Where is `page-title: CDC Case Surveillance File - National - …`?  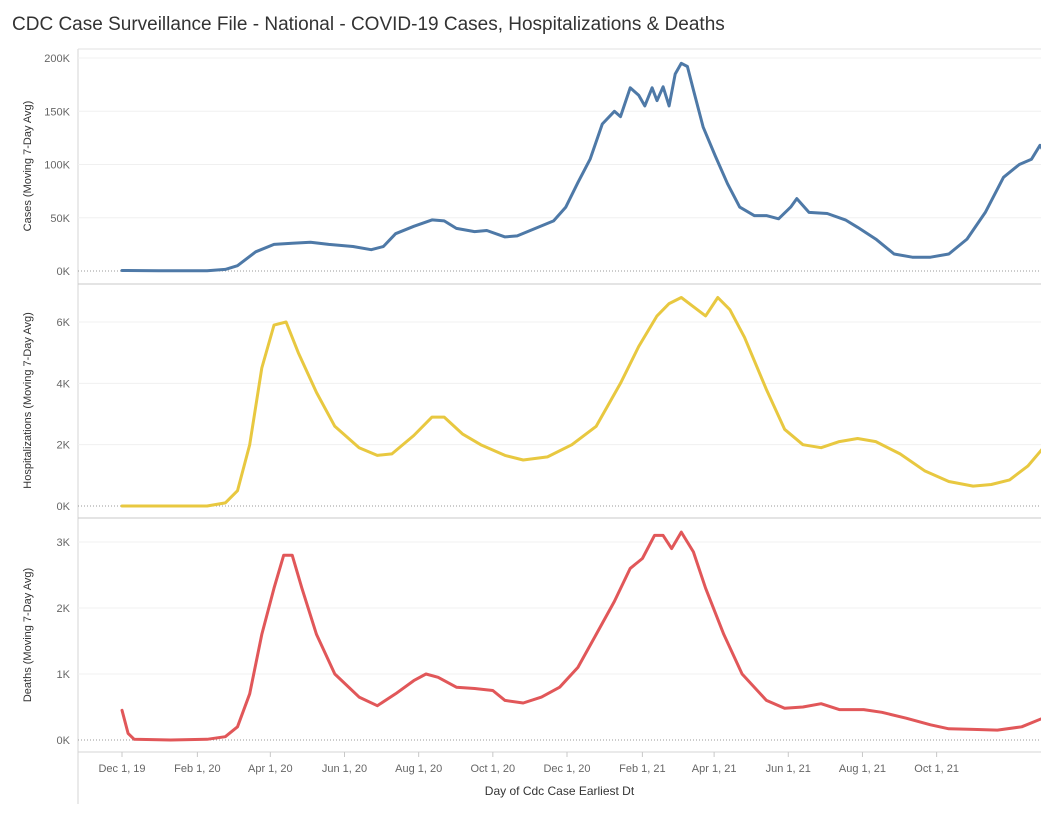 page-title: CDC Case Surveillance File - National - … is located at coordinates (368, 24).